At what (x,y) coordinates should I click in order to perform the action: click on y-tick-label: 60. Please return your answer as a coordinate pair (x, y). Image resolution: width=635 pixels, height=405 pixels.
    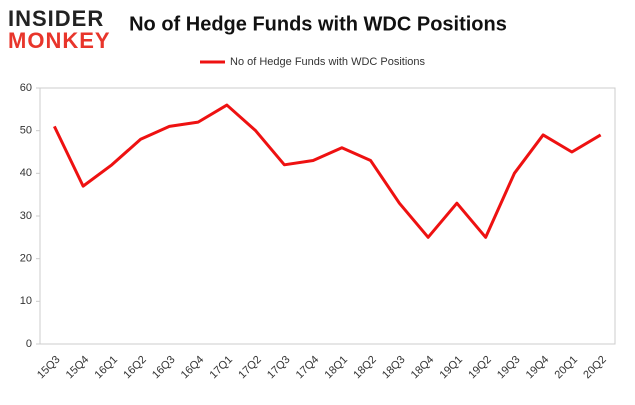
    Looking at the image, I should click on (26, 88).